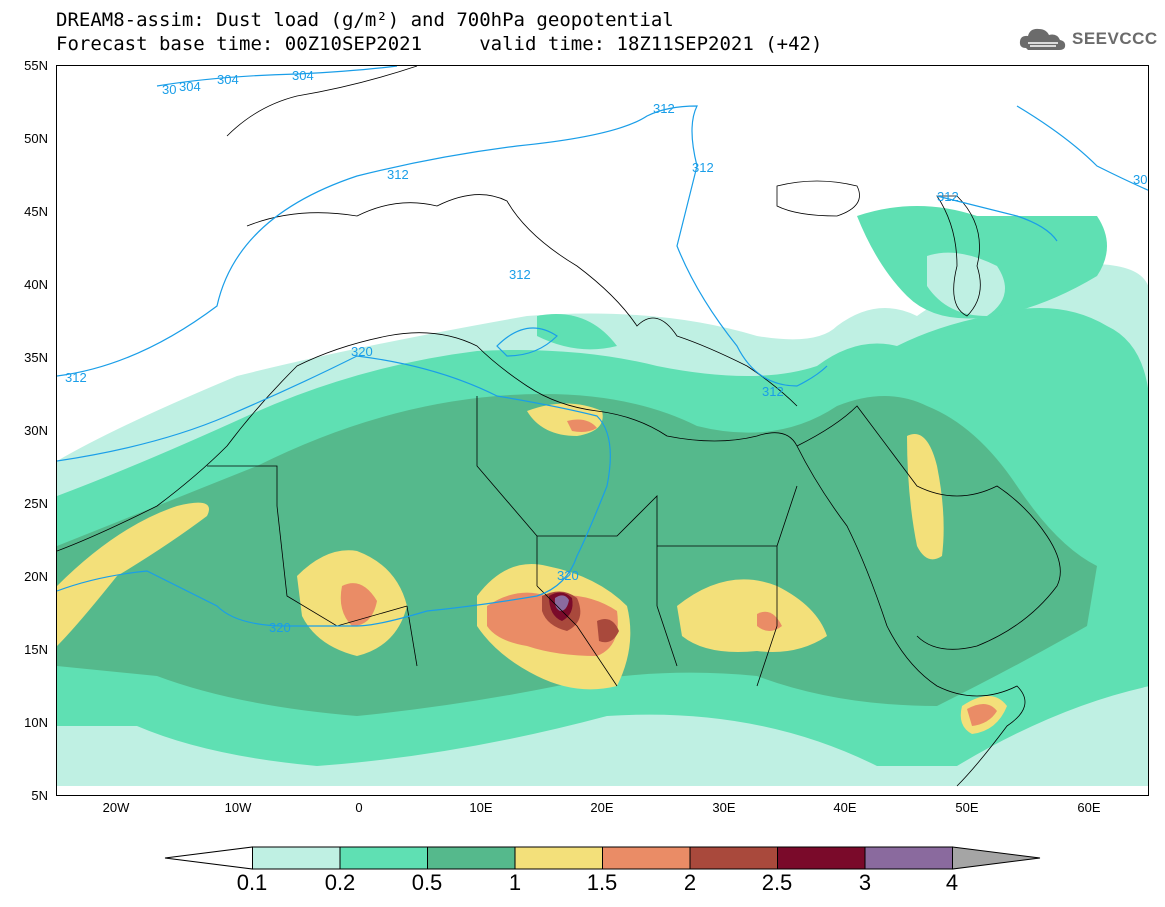  What do you see at coordinates (1089, 807) in the screenshot?
I see `lon-label: 60E` at bounding box center [1089, 807].